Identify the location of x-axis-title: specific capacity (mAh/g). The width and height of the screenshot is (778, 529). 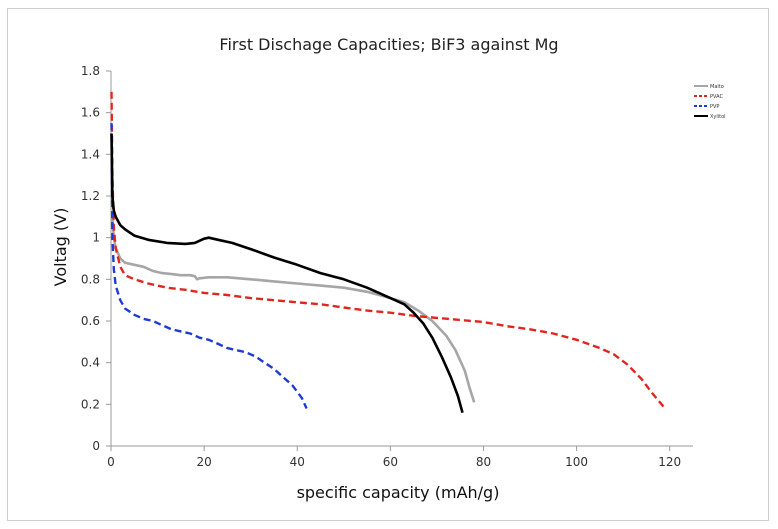
(398, 492).